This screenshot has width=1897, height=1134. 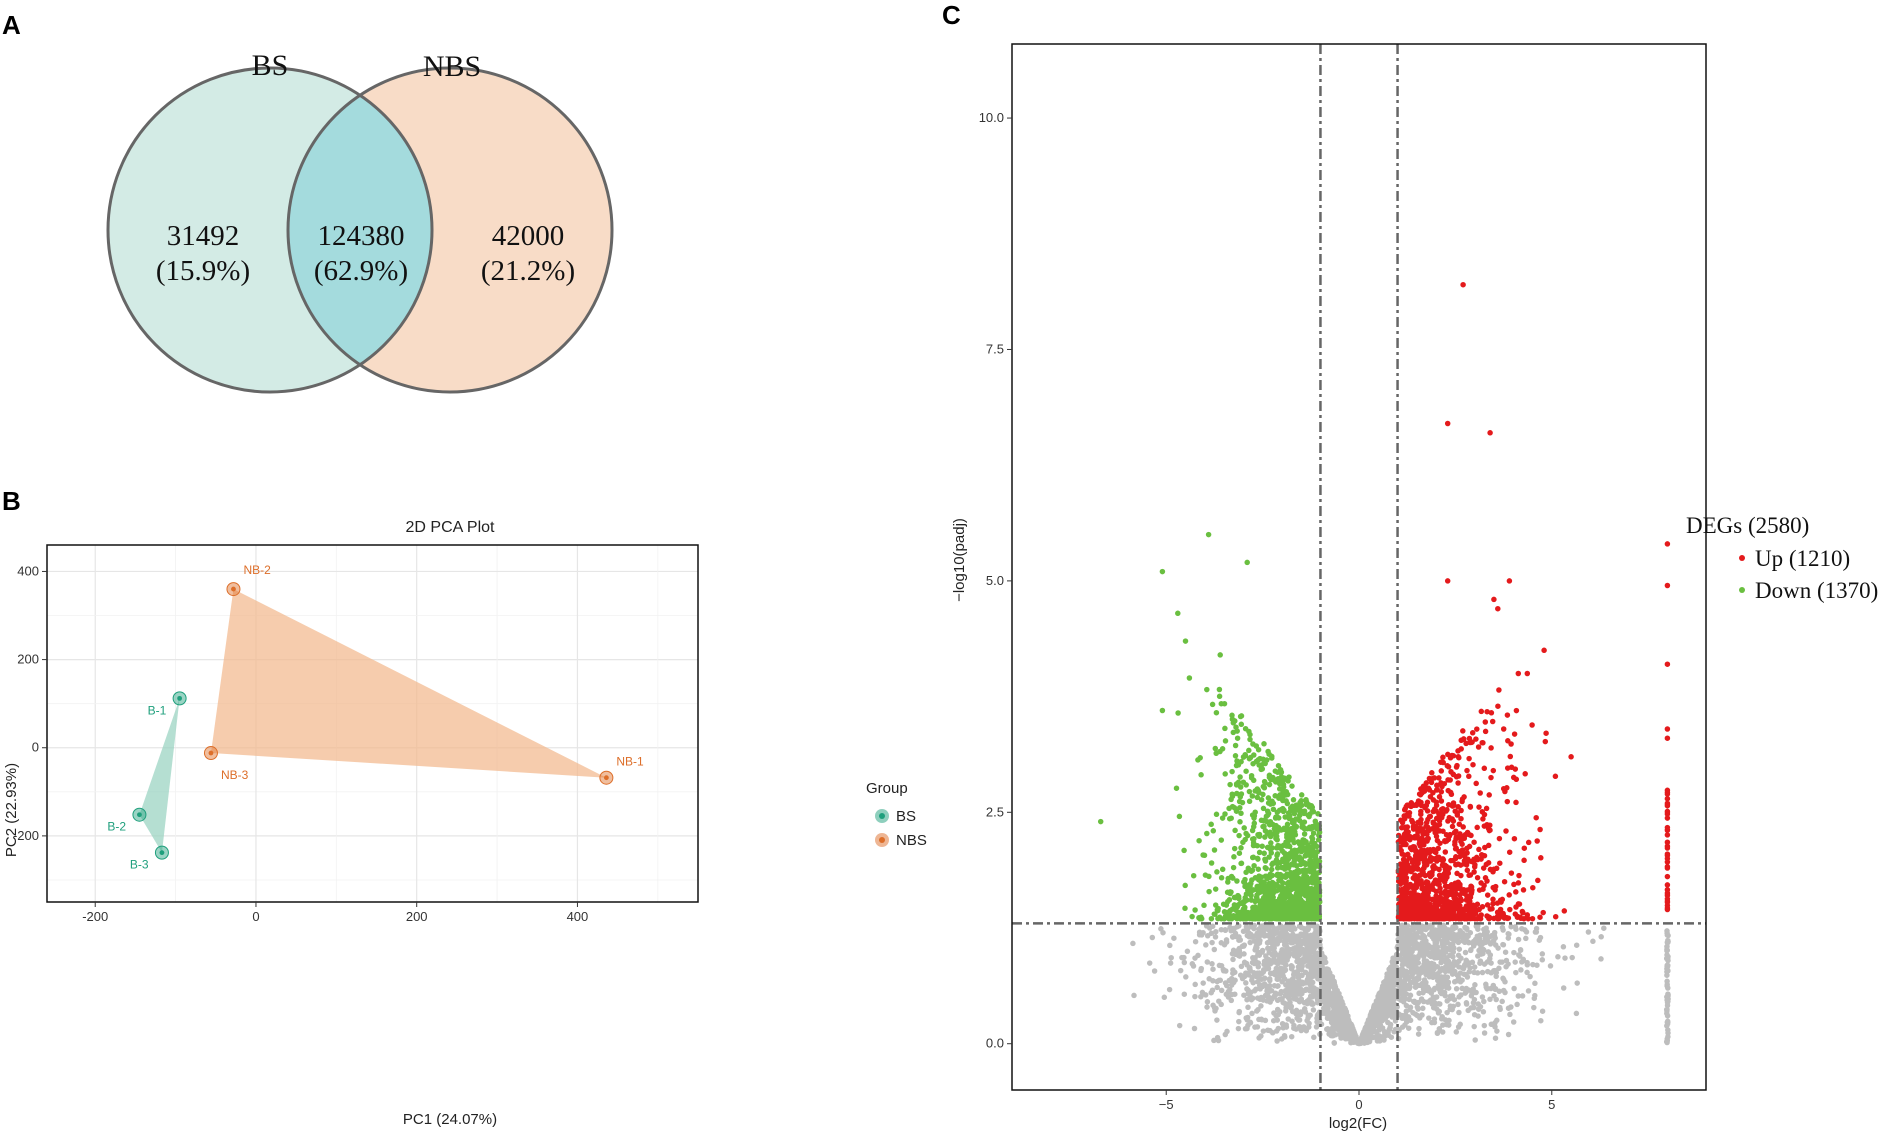 I want to click on pca-y-tick-label: 0, so click(x=35, y=747).